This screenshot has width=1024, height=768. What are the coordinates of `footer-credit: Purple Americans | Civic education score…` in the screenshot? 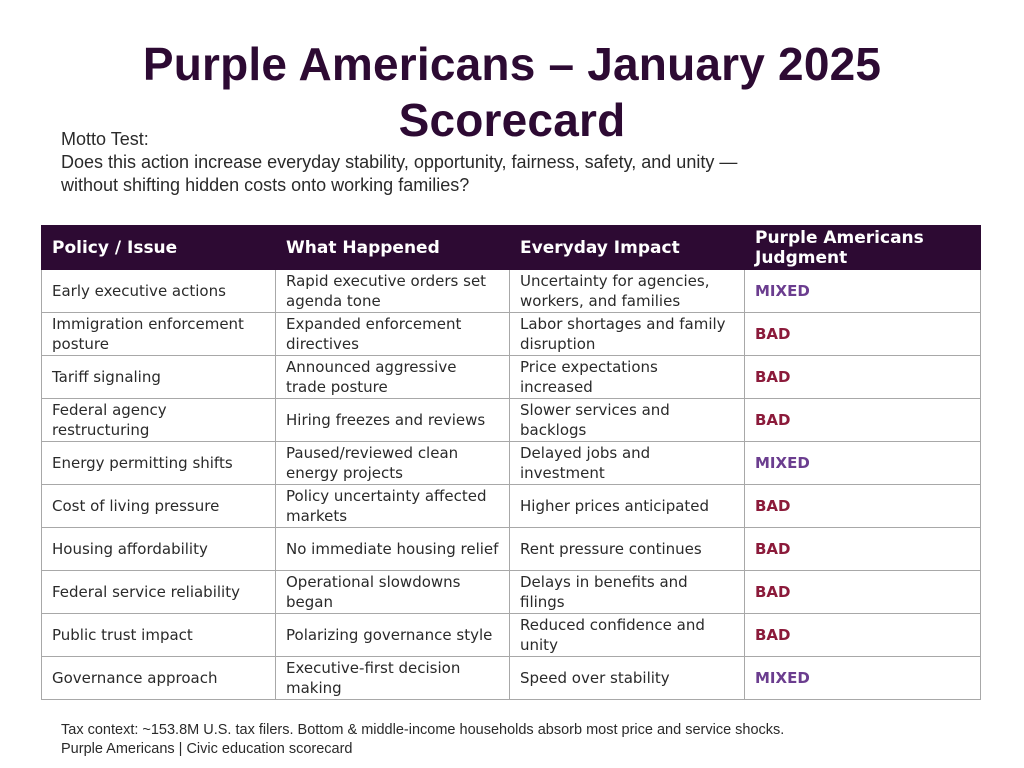 It's located at (207, 749).